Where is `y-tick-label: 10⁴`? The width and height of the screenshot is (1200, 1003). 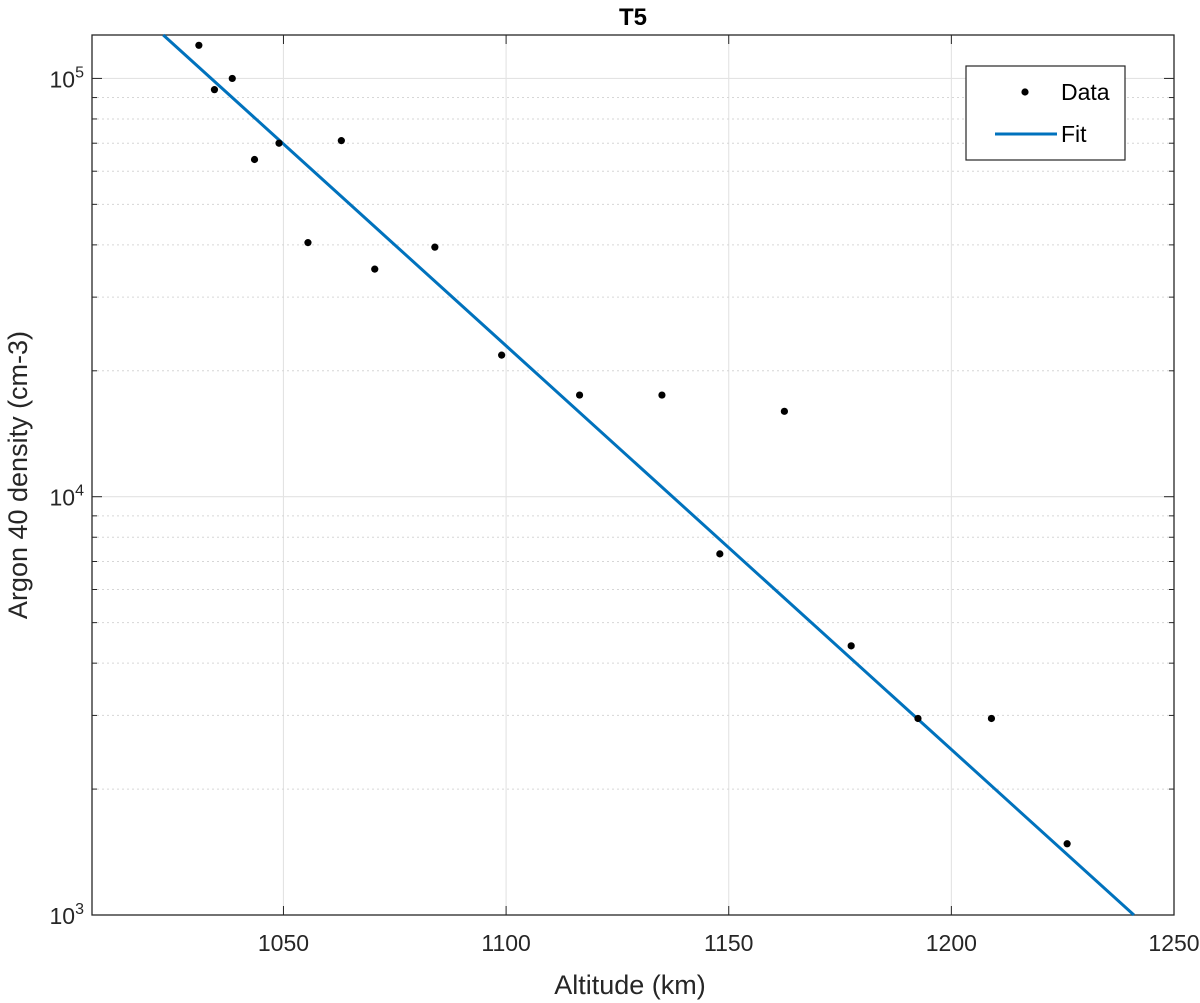 y-tick-label: 10⁴ is located at coordinates (67, 497).